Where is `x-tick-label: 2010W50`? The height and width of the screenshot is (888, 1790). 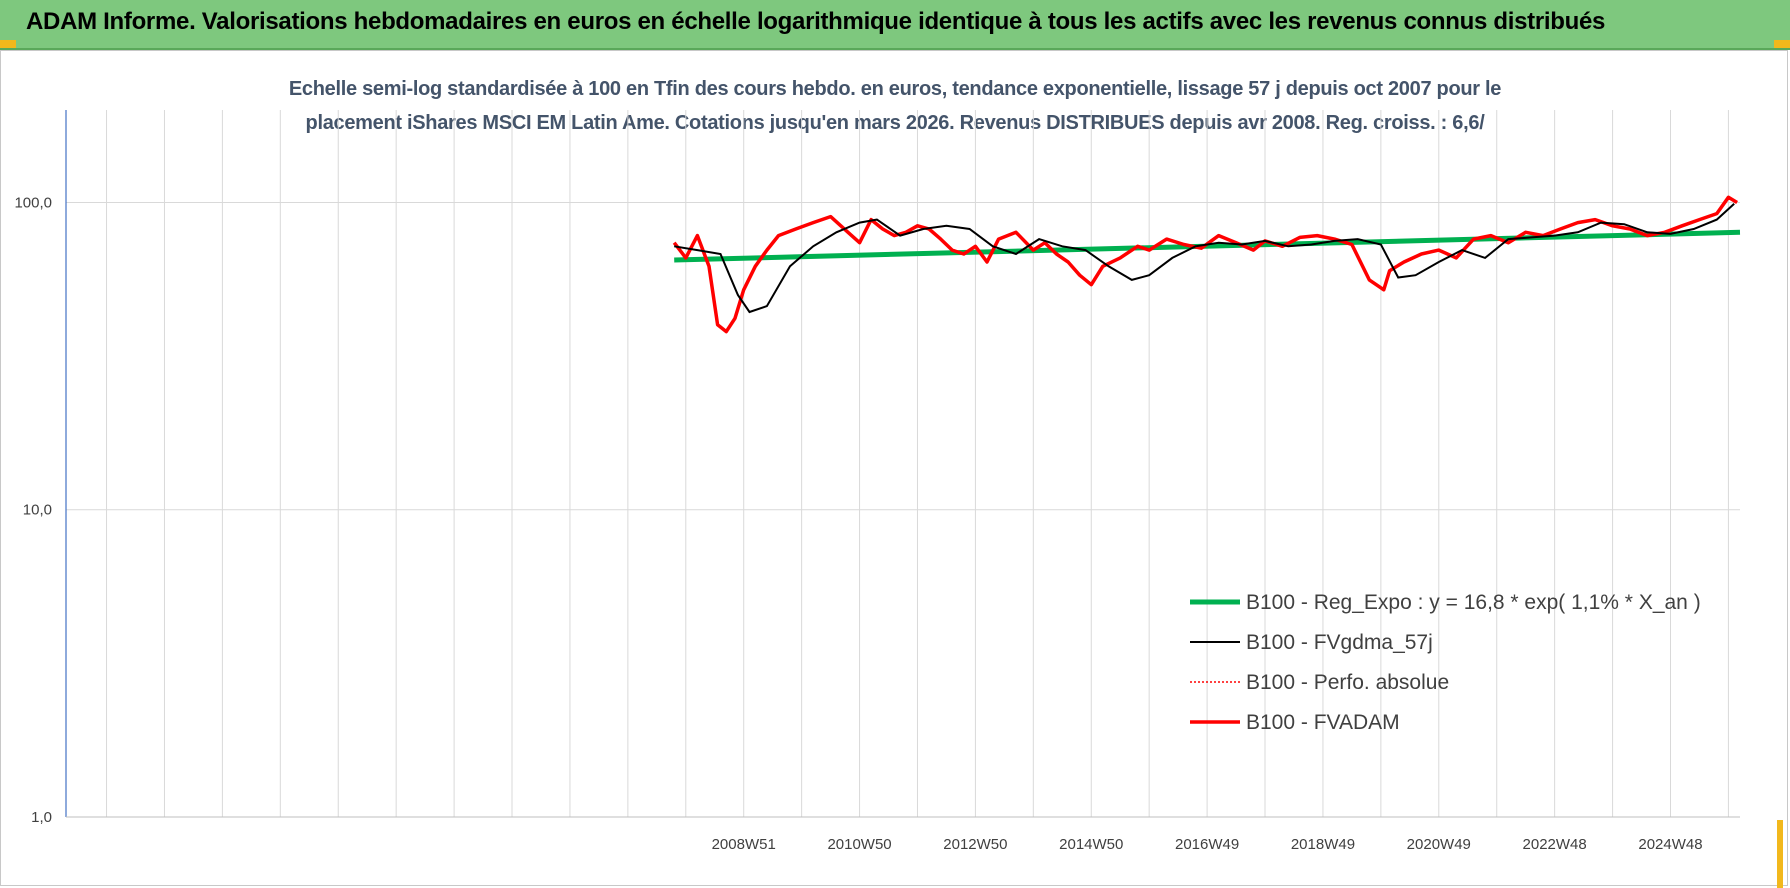 x-tick-label: 2010W50 is located at coordinates (859, 844).